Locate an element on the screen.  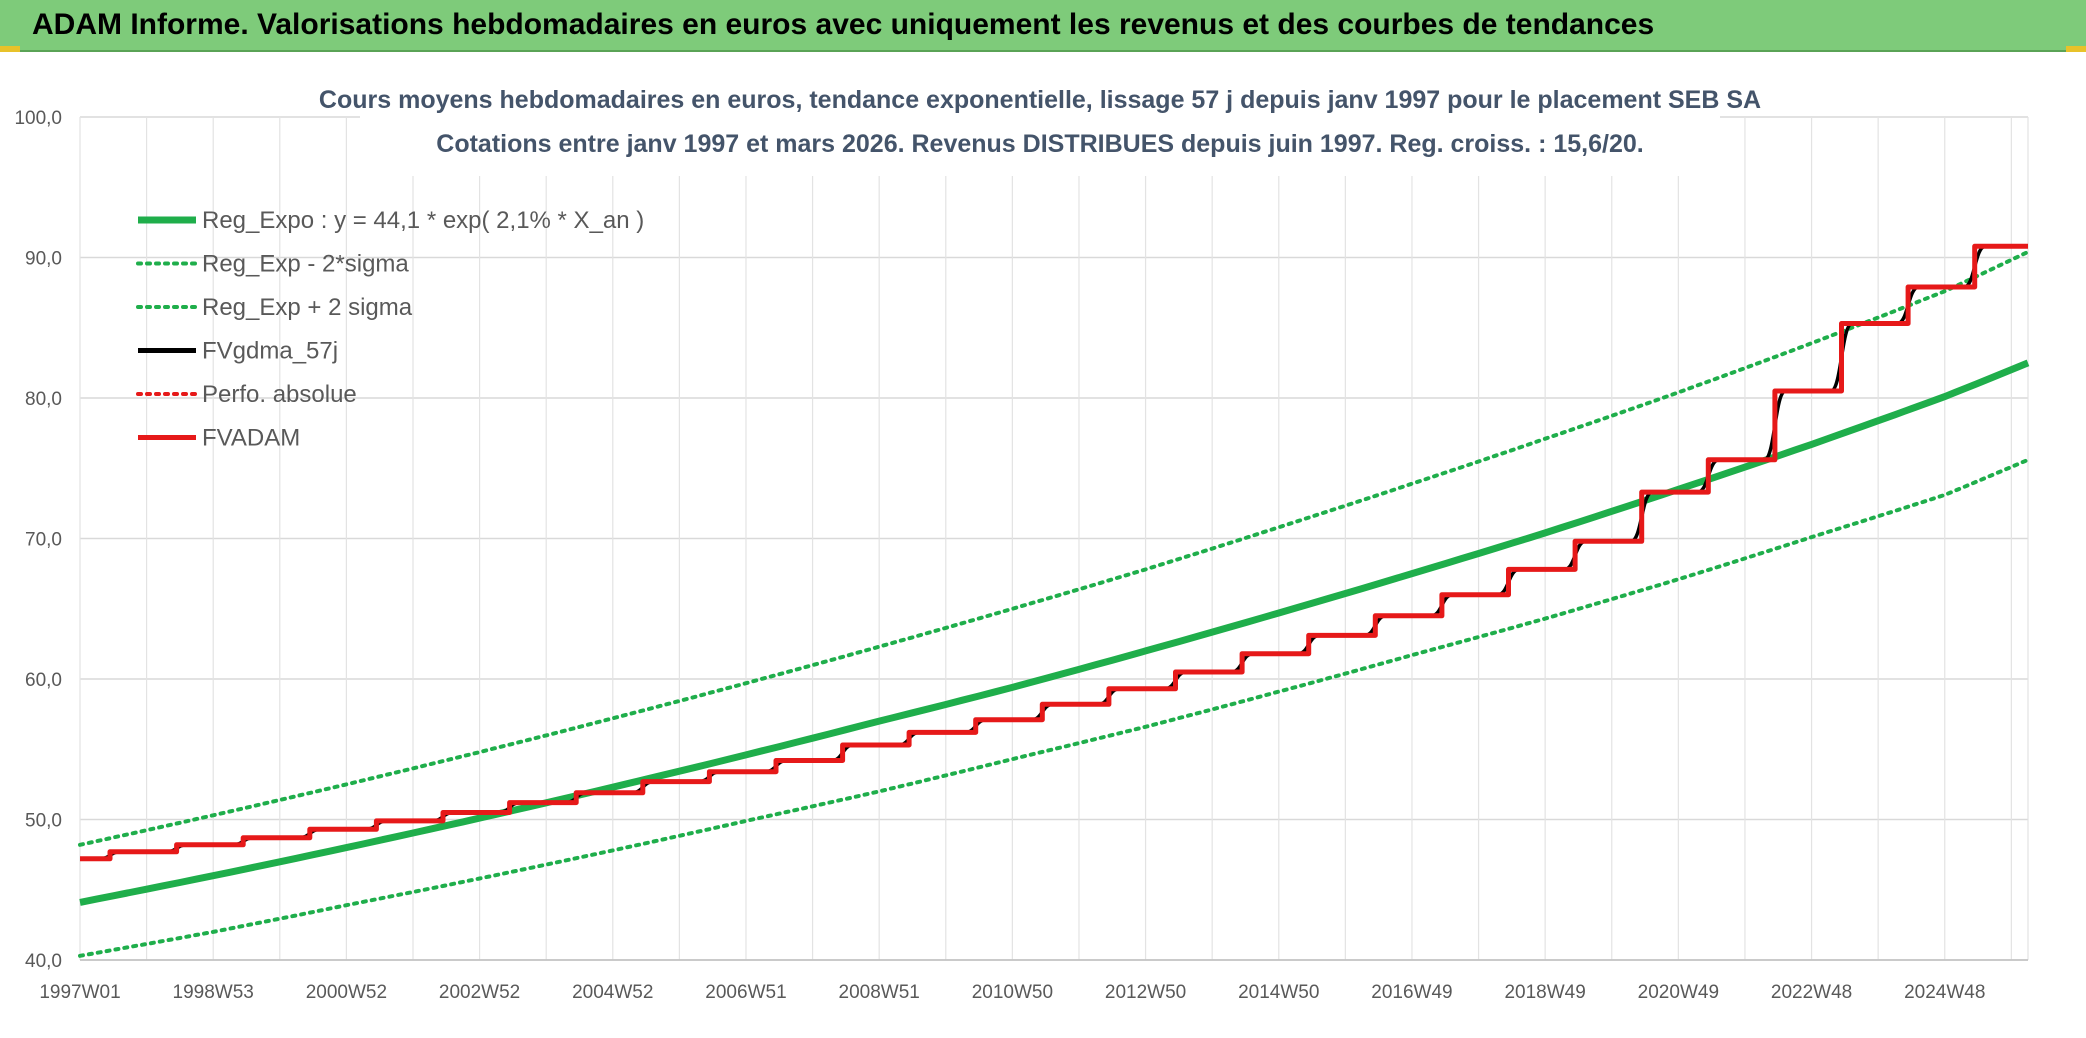
corner-mark-right is located at coordinates (2076, 49).